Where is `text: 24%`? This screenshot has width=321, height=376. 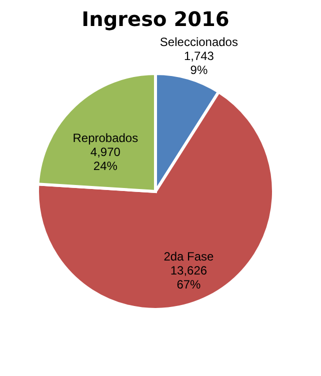
text: 24% is located at coordinates (105, 166).